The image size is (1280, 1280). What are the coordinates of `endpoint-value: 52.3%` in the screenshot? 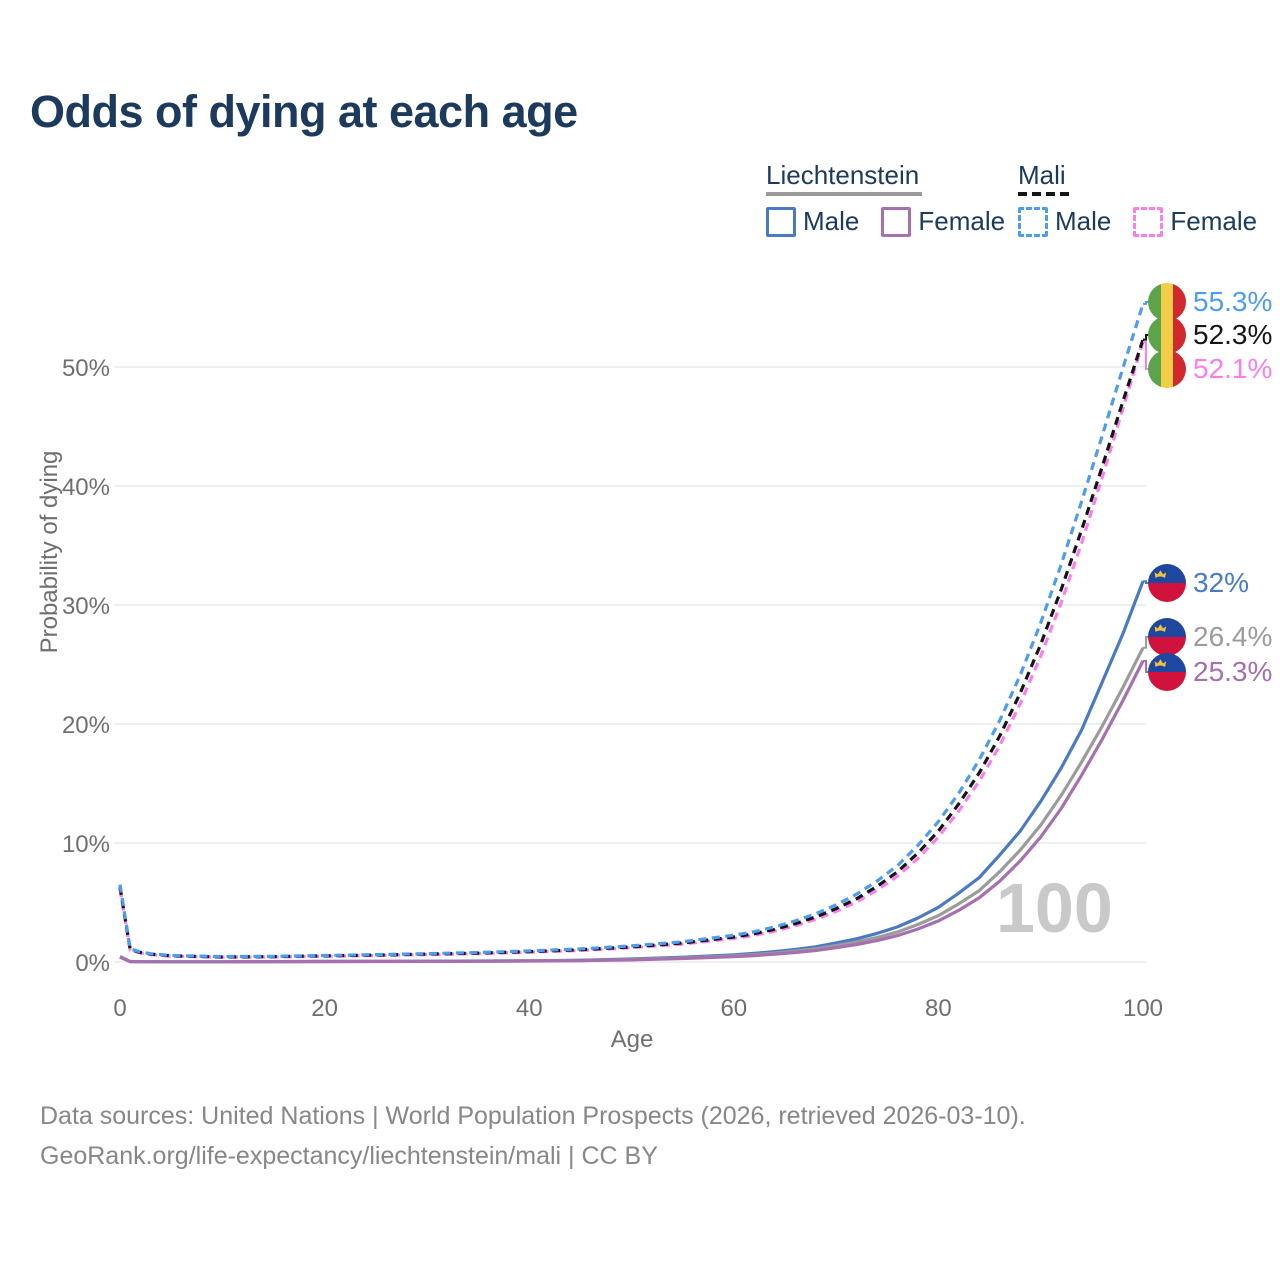 It's located at (1233, 334).